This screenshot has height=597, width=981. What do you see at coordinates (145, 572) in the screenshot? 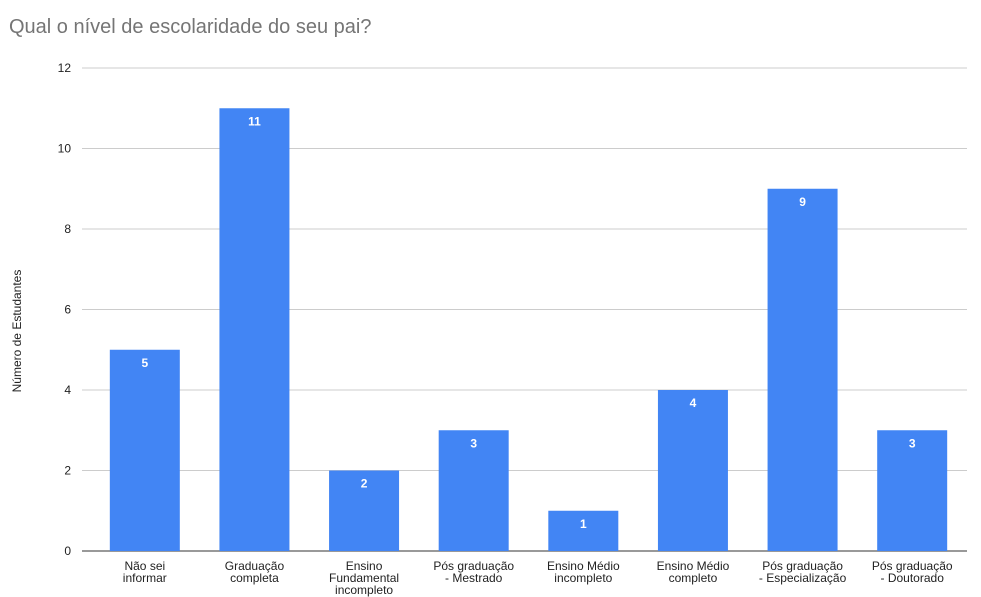
I see `category-label: Não sei informar` at bounding box center [145, 572].